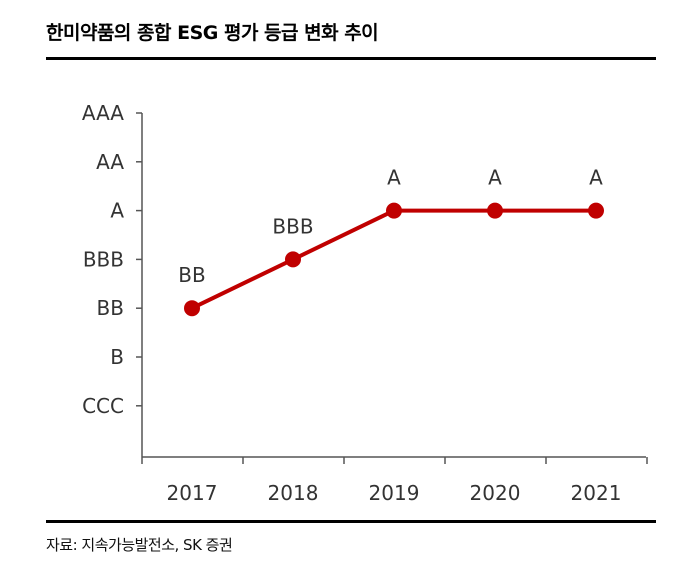  I want to click on bottom-rule, so click(351, 521).